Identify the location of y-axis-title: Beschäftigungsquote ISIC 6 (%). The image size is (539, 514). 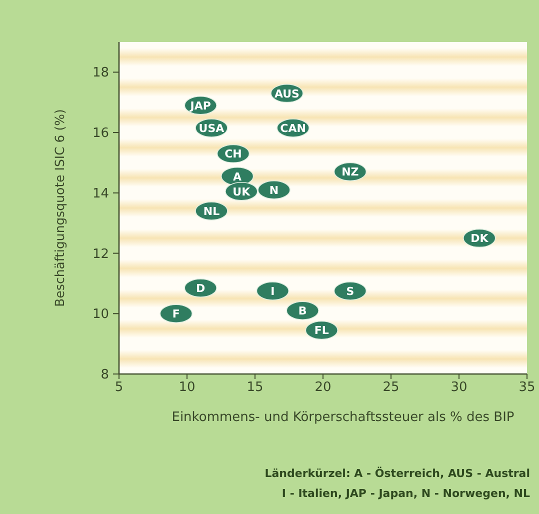
(59, 208).